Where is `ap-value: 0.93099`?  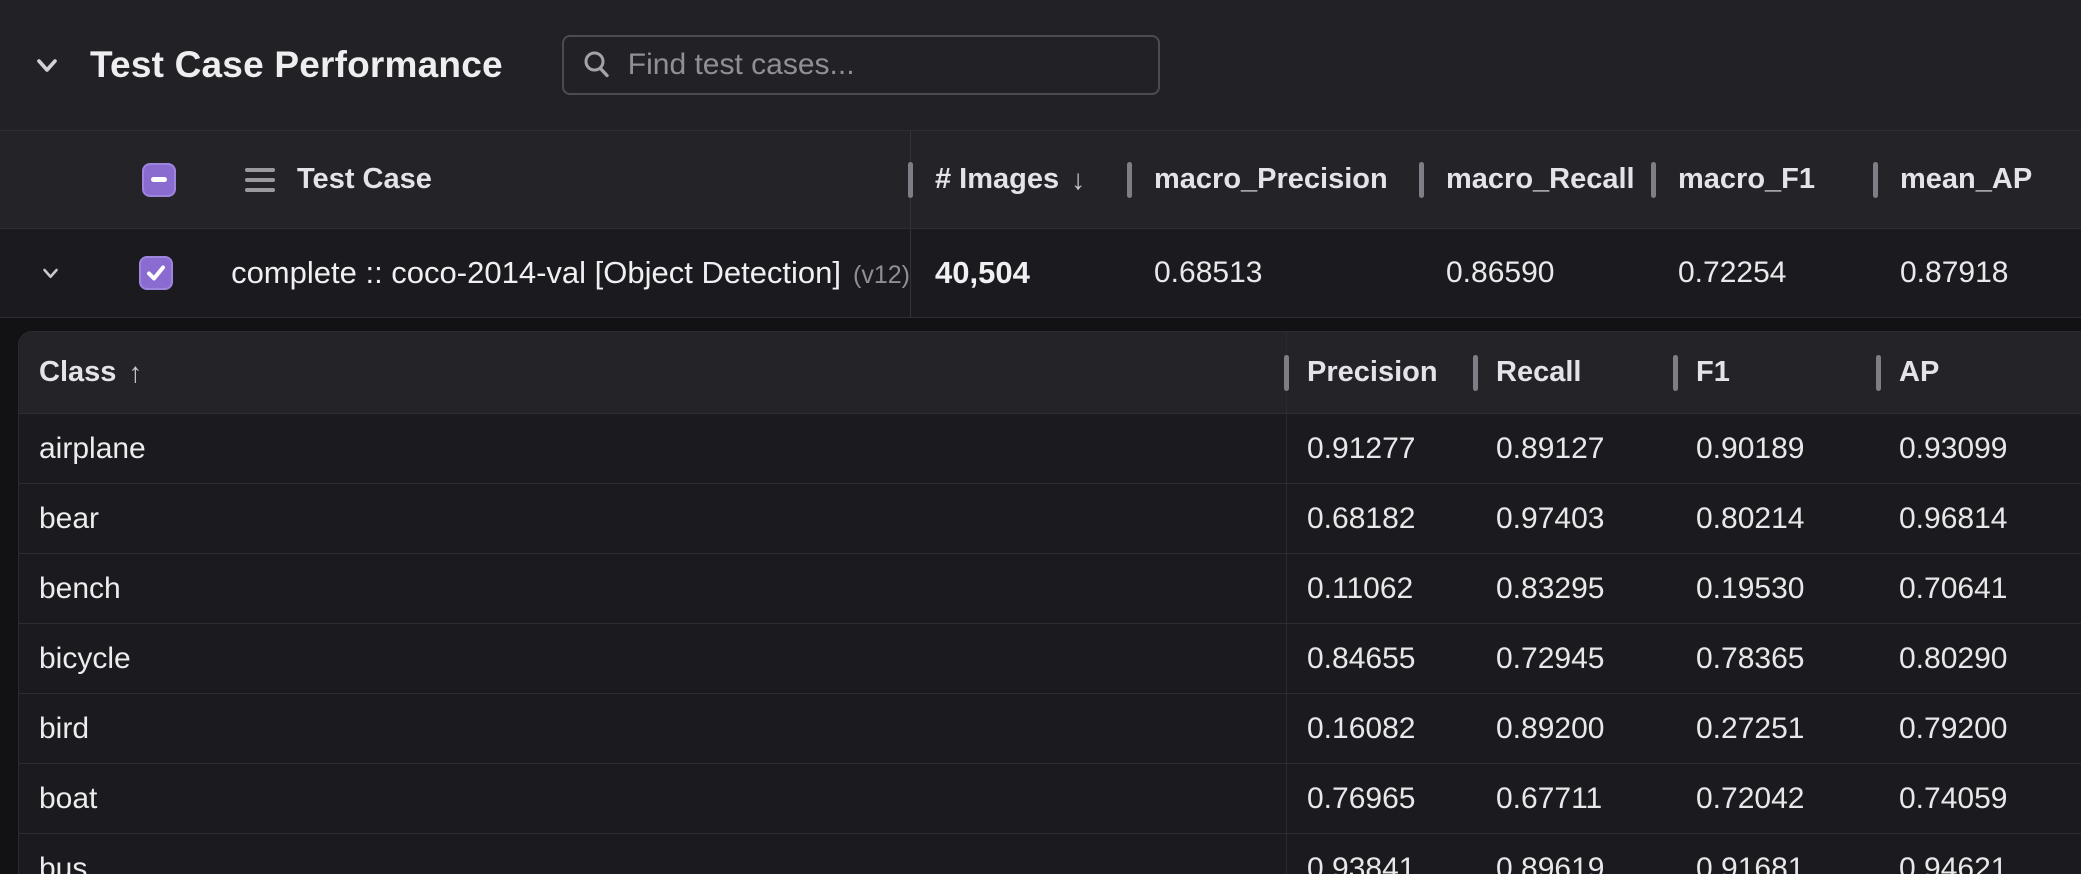
ap-value: 0.93099 is located at coordinates (1953, 448).